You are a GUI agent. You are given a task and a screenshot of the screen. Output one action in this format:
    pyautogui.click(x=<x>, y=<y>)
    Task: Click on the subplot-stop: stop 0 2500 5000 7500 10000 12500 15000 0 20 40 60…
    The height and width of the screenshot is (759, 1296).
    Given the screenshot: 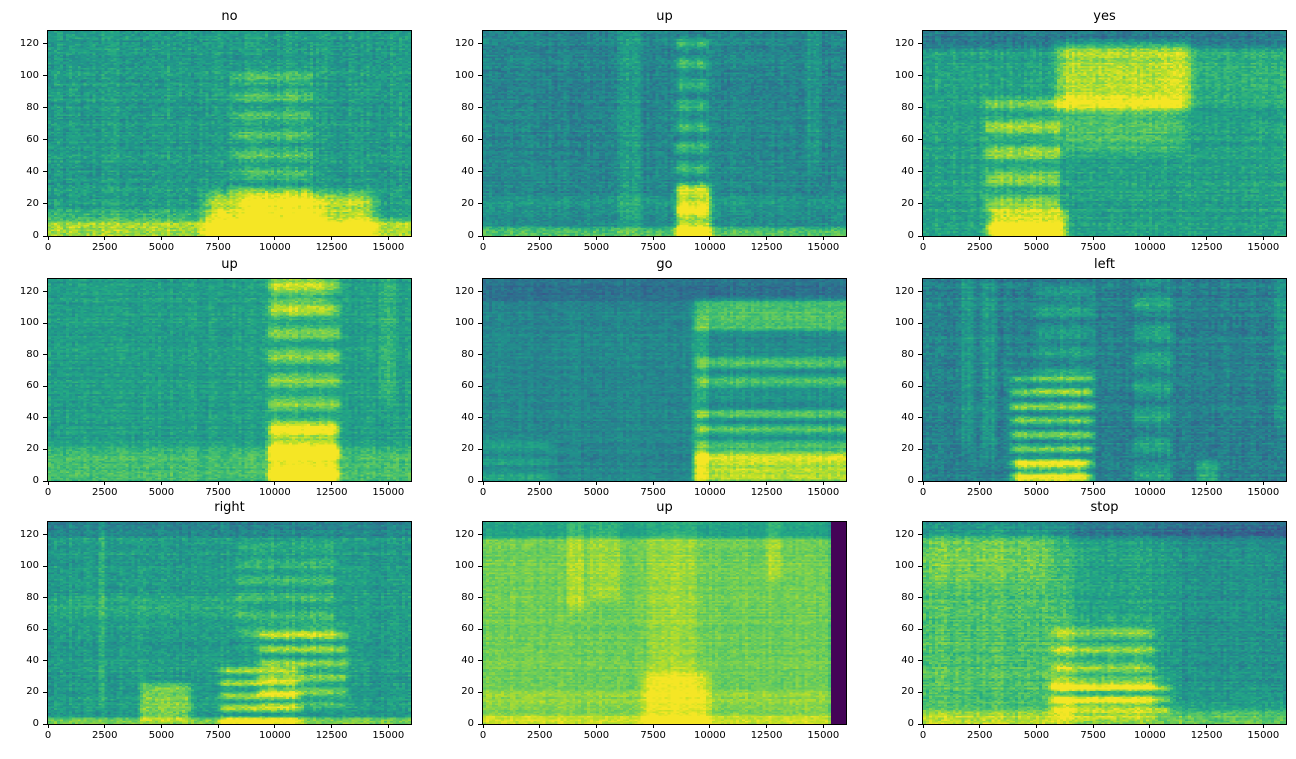 What is the action you would take?
    pyautogui.click(x=1091, y=620)
    